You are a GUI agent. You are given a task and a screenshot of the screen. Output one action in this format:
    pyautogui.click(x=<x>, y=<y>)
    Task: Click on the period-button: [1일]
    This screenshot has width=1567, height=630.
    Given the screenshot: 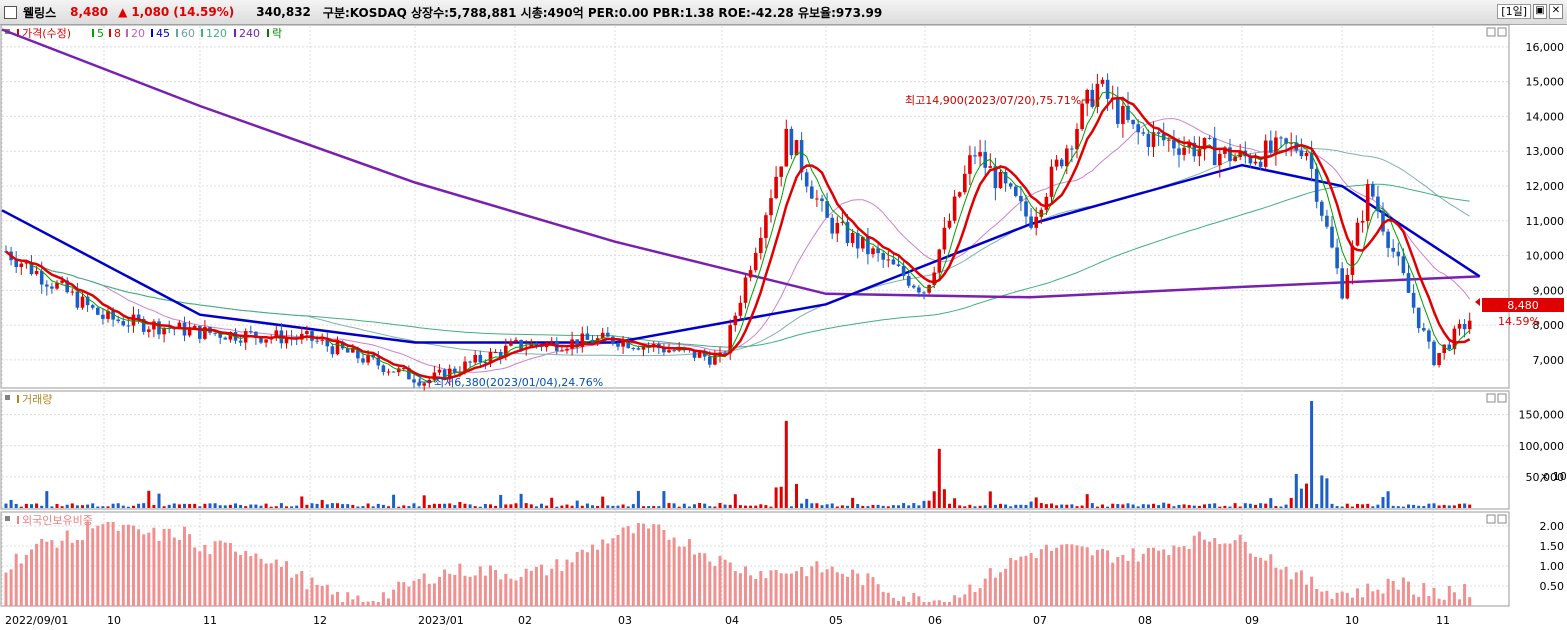 What is the action you would take?
    pyautogui.click(x=1514, y=11)
    